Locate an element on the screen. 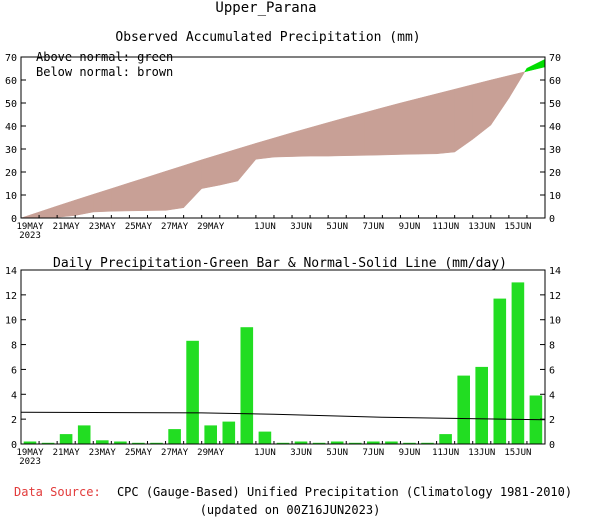 The image size is (590, 518). y-tick-label-left: 2 is located at coordinates (14, 420).